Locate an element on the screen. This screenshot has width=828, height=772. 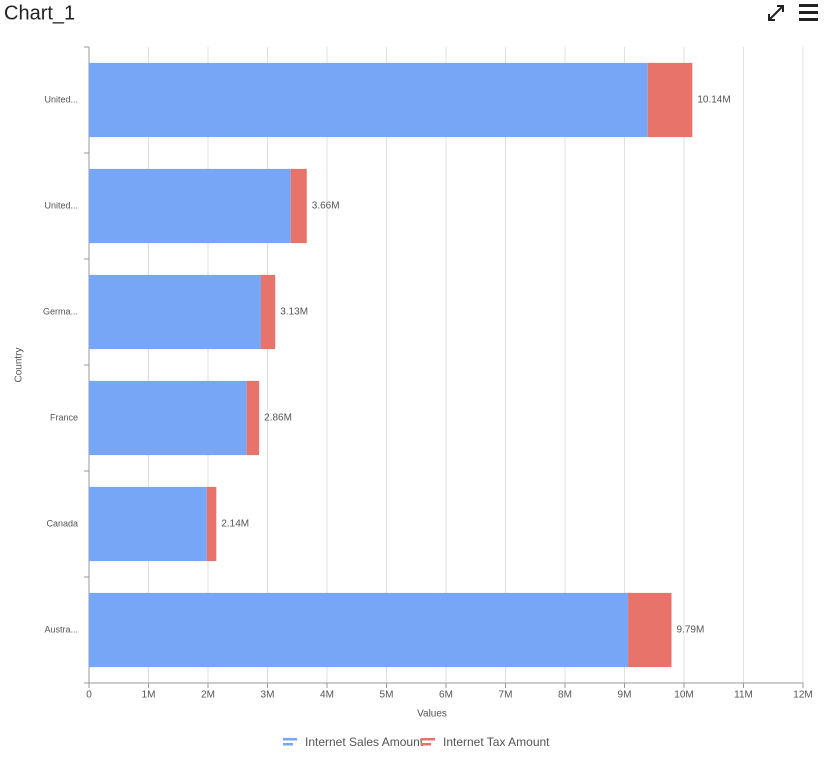
total-label: 2.14M is located at coordinates (235, 524).